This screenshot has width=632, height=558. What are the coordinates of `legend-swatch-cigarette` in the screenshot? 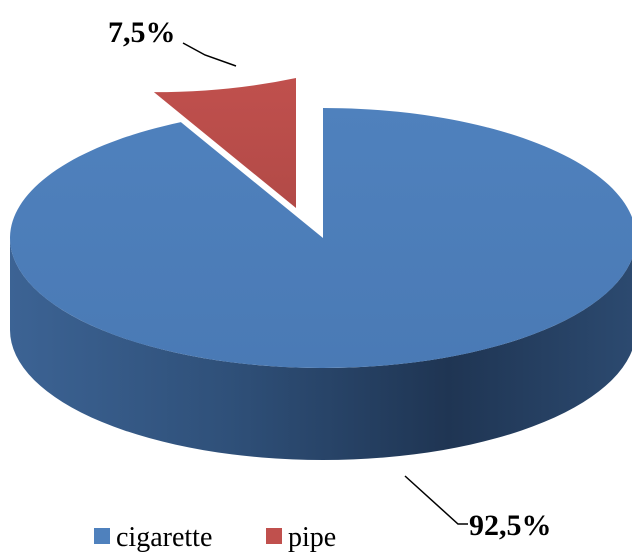 It's located at (102, 536).